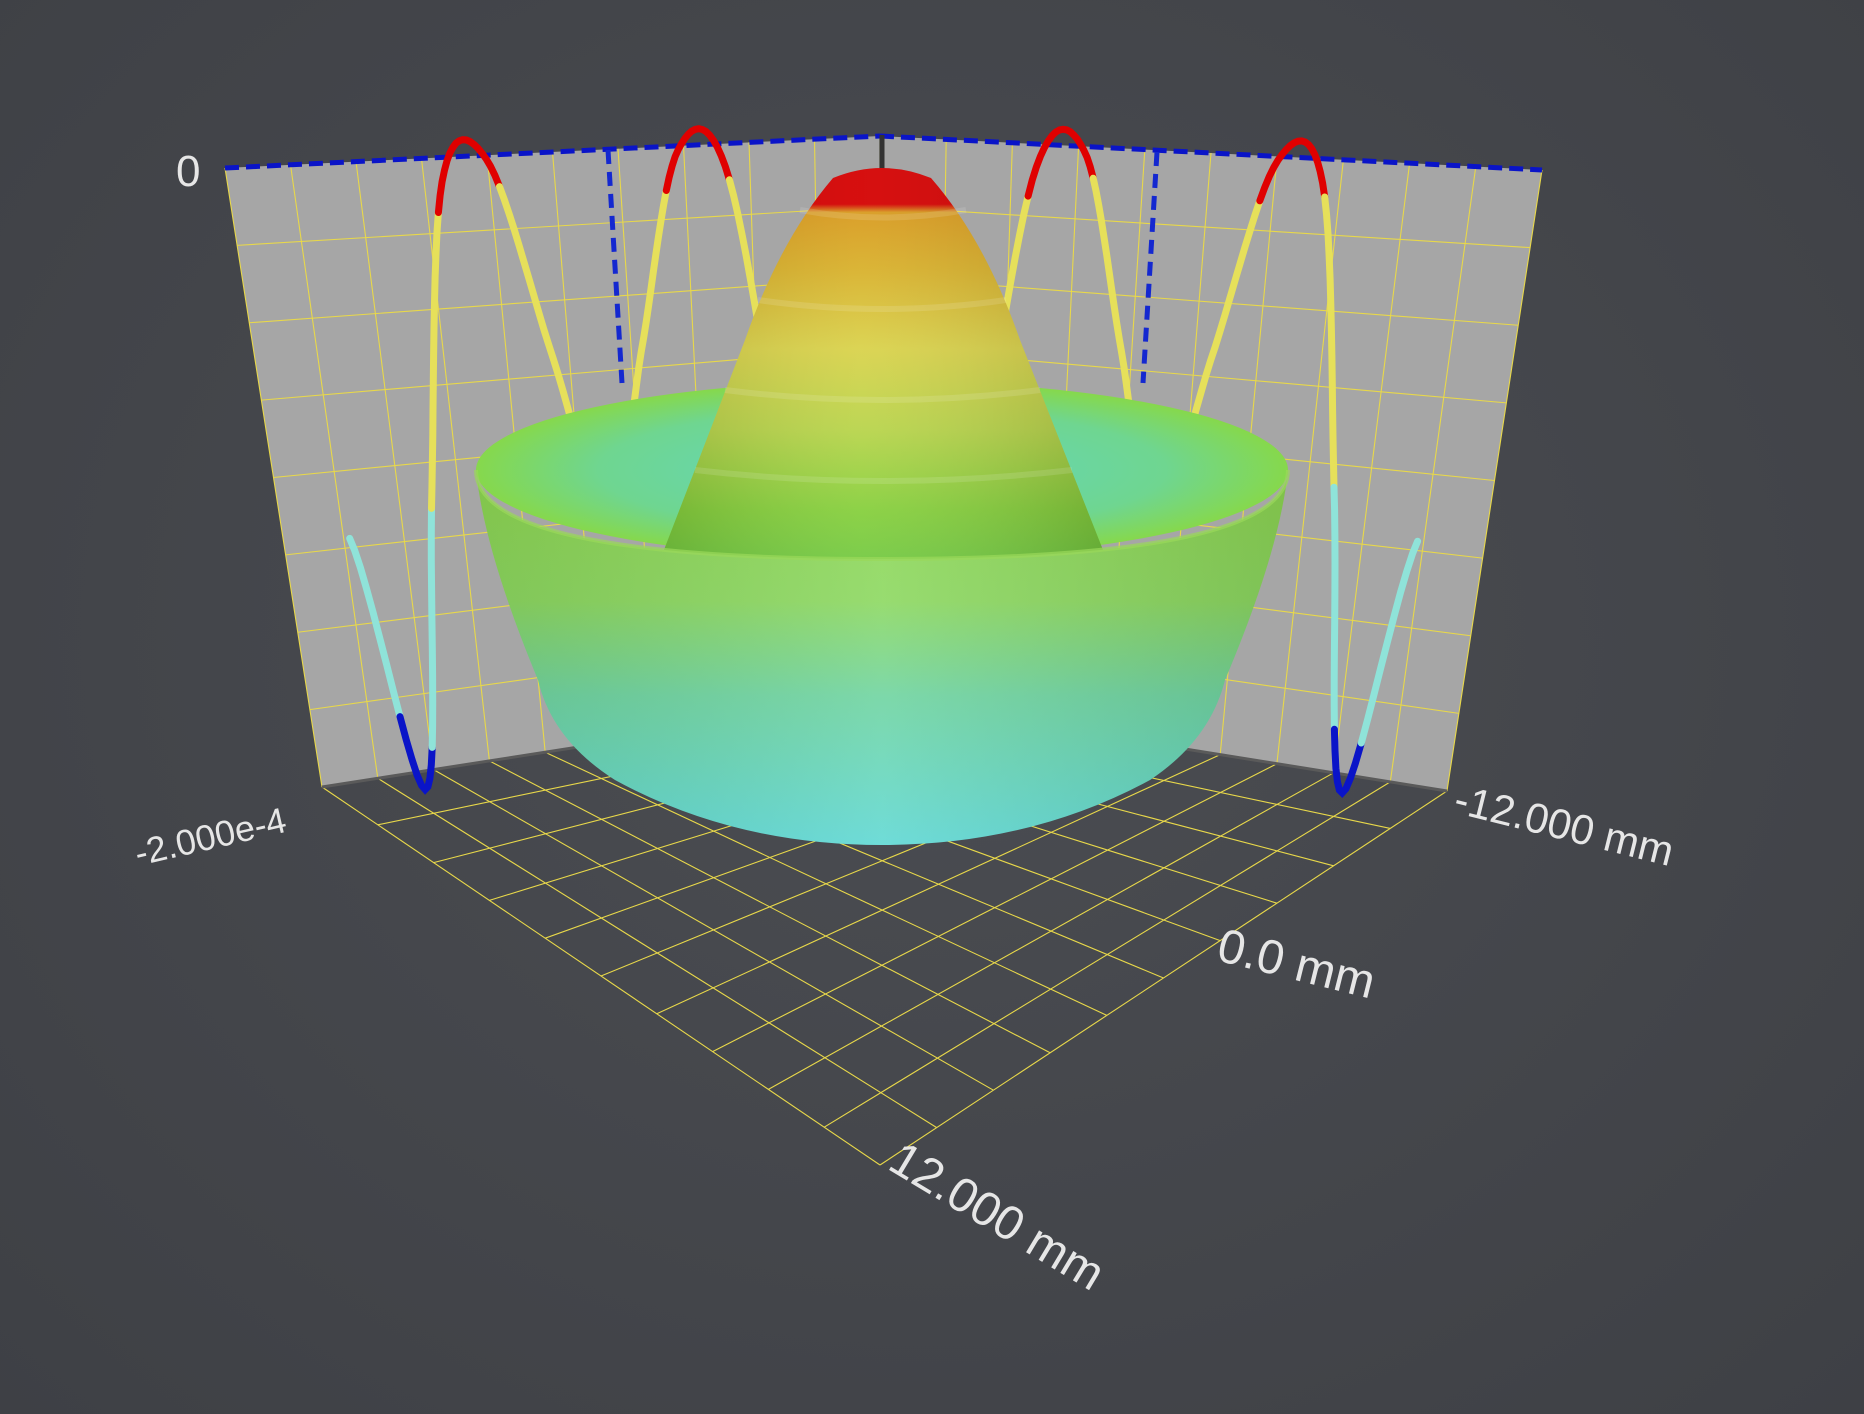 Image resolution: width=1864 pixels, height=1414 pixels. Describe the element at coordinates (882, 515) in the screenshot. I see `bowl-rim` at that location.